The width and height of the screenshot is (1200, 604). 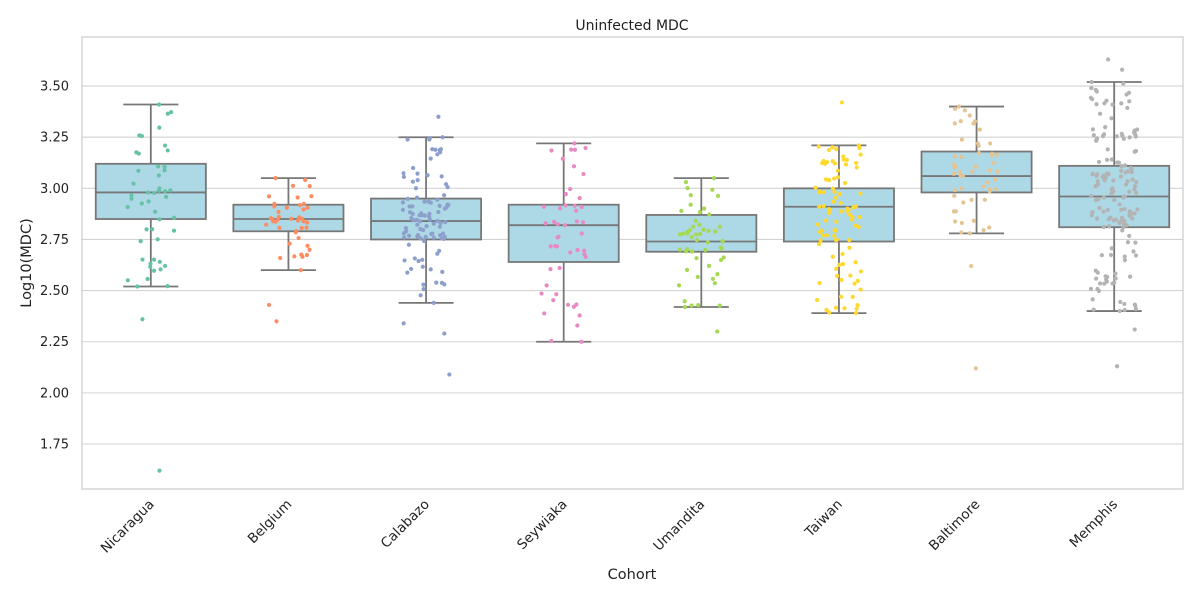 I want to click on y-tick-label: 2.50, so click(x=54, y=291).